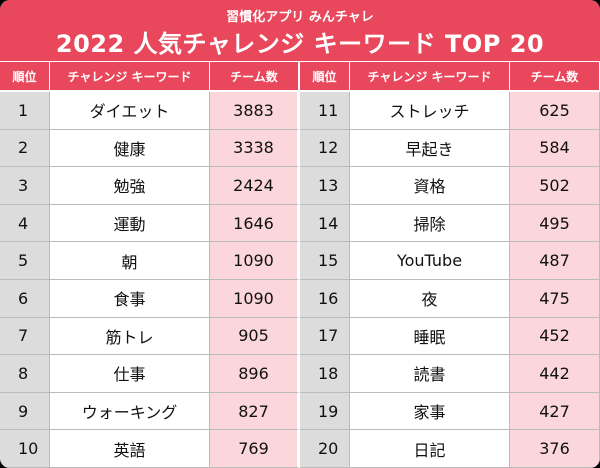 This screenshot has height=468, width=600. Describe the element at coordinates (555, 374) in the screenshot. I see `team-count-cell: 442` at that location.